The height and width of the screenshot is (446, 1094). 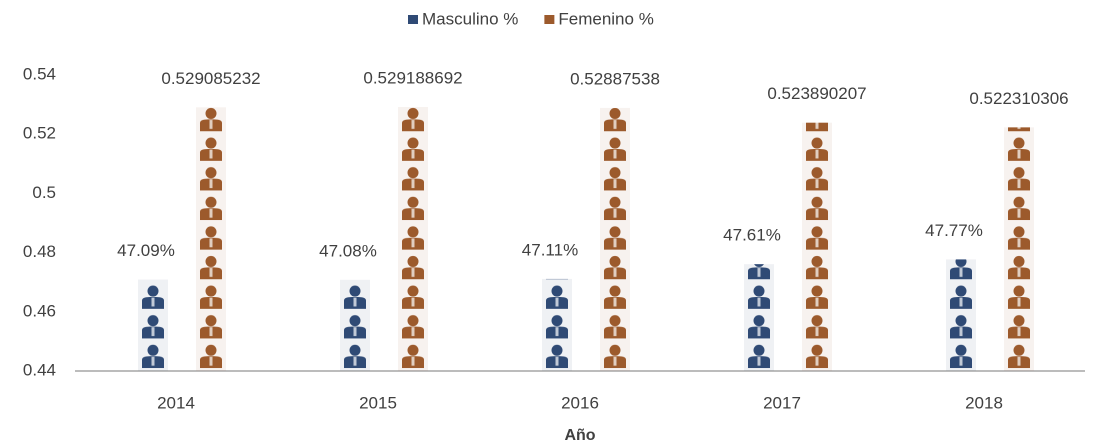 What do you see at coordinates (1018, 98) in the screenshot?
I see `data-label: 0.522310306` at bounding box center [1018, 98].